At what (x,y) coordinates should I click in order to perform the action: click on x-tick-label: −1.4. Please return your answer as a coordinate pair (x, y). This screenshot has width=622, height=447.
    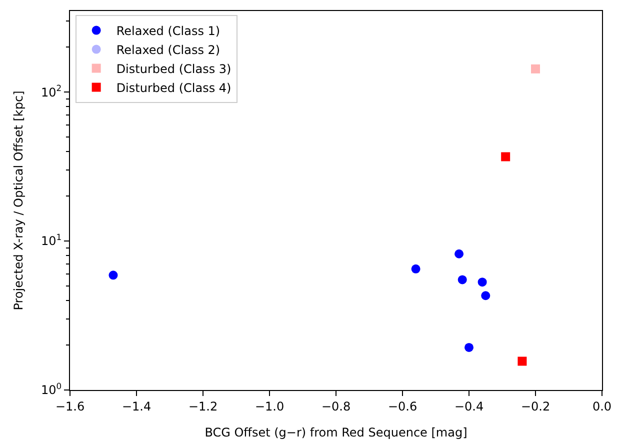
    Looking at the image, I should click on (137, 406).